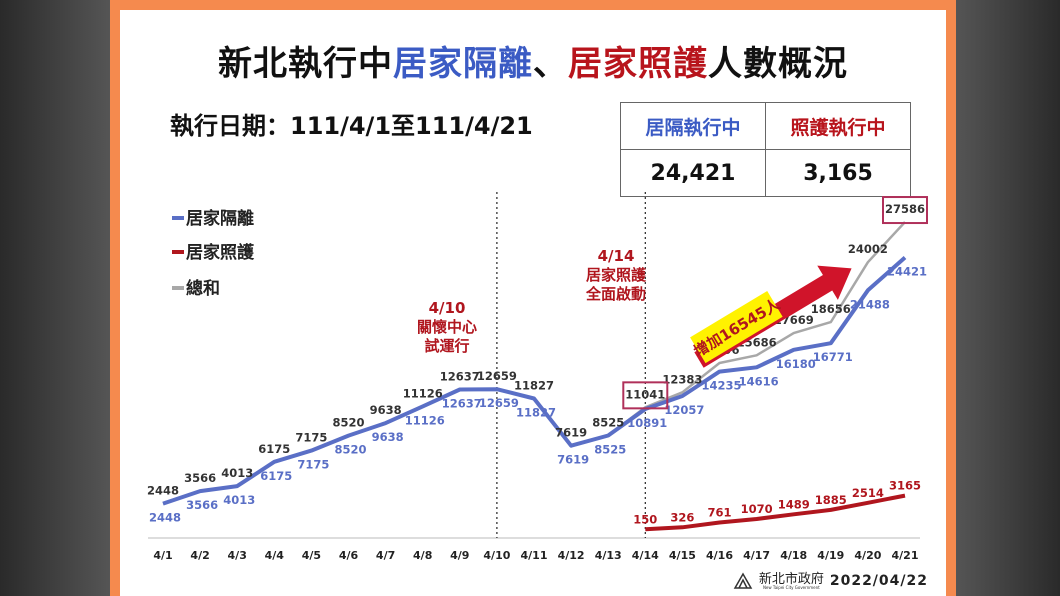 The width and height of the screenshot is (1060, 596). Describe the element at coordinates (163, 491) in the screenshot. I see `data-label-total: 2448` at that location.